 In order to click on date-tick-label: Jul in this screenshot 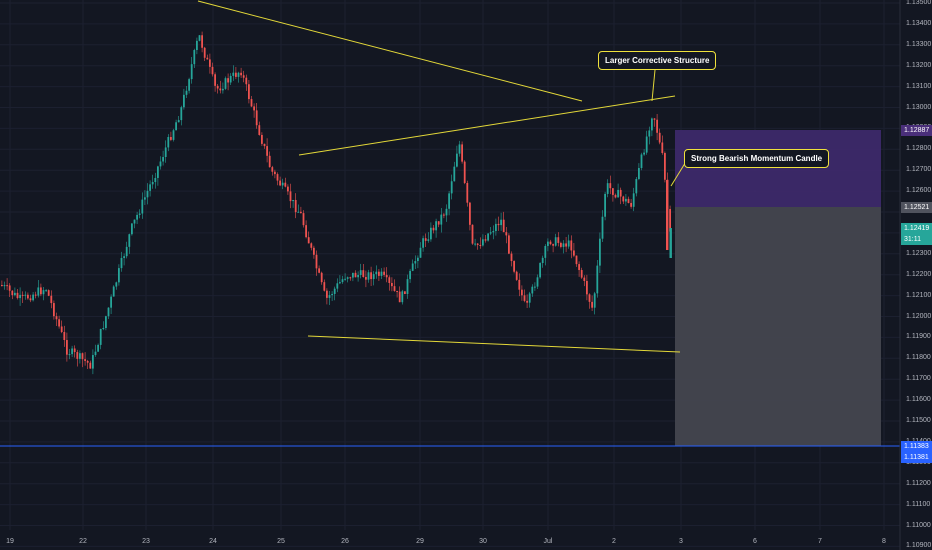, I will do `click(548, 541)`.